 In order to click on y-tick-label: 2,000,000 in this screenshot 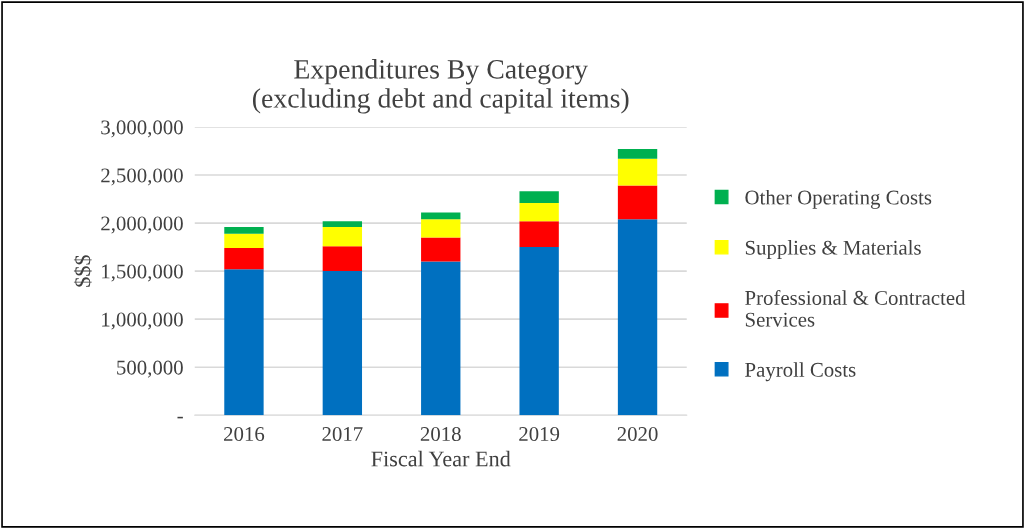, I will do `click(142, 225)`.